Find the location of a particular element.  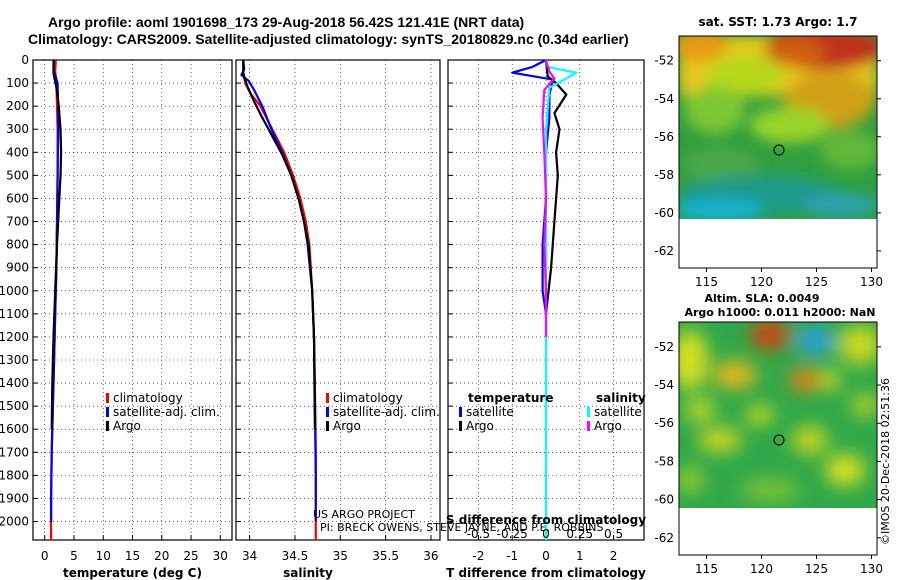

sst-argo-position-marker is located at coordinates (779, 150).